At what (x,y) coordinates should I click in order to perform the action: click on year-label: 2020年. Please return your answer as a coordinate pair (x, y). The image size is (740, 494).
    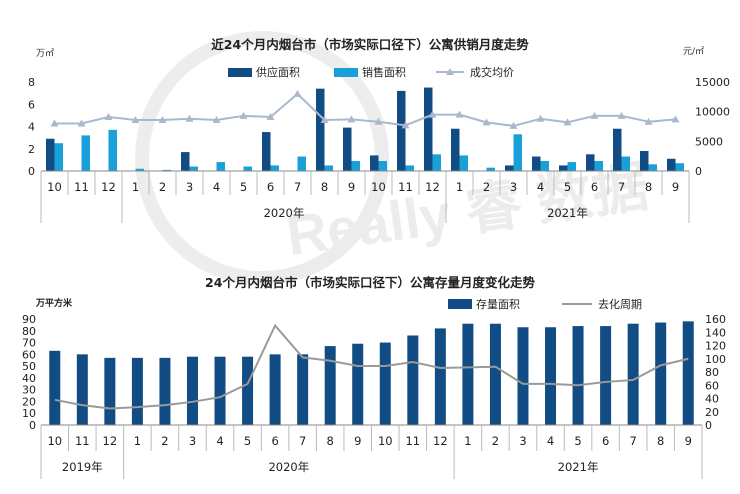
    Looking at the image, I should click on (284, 213).